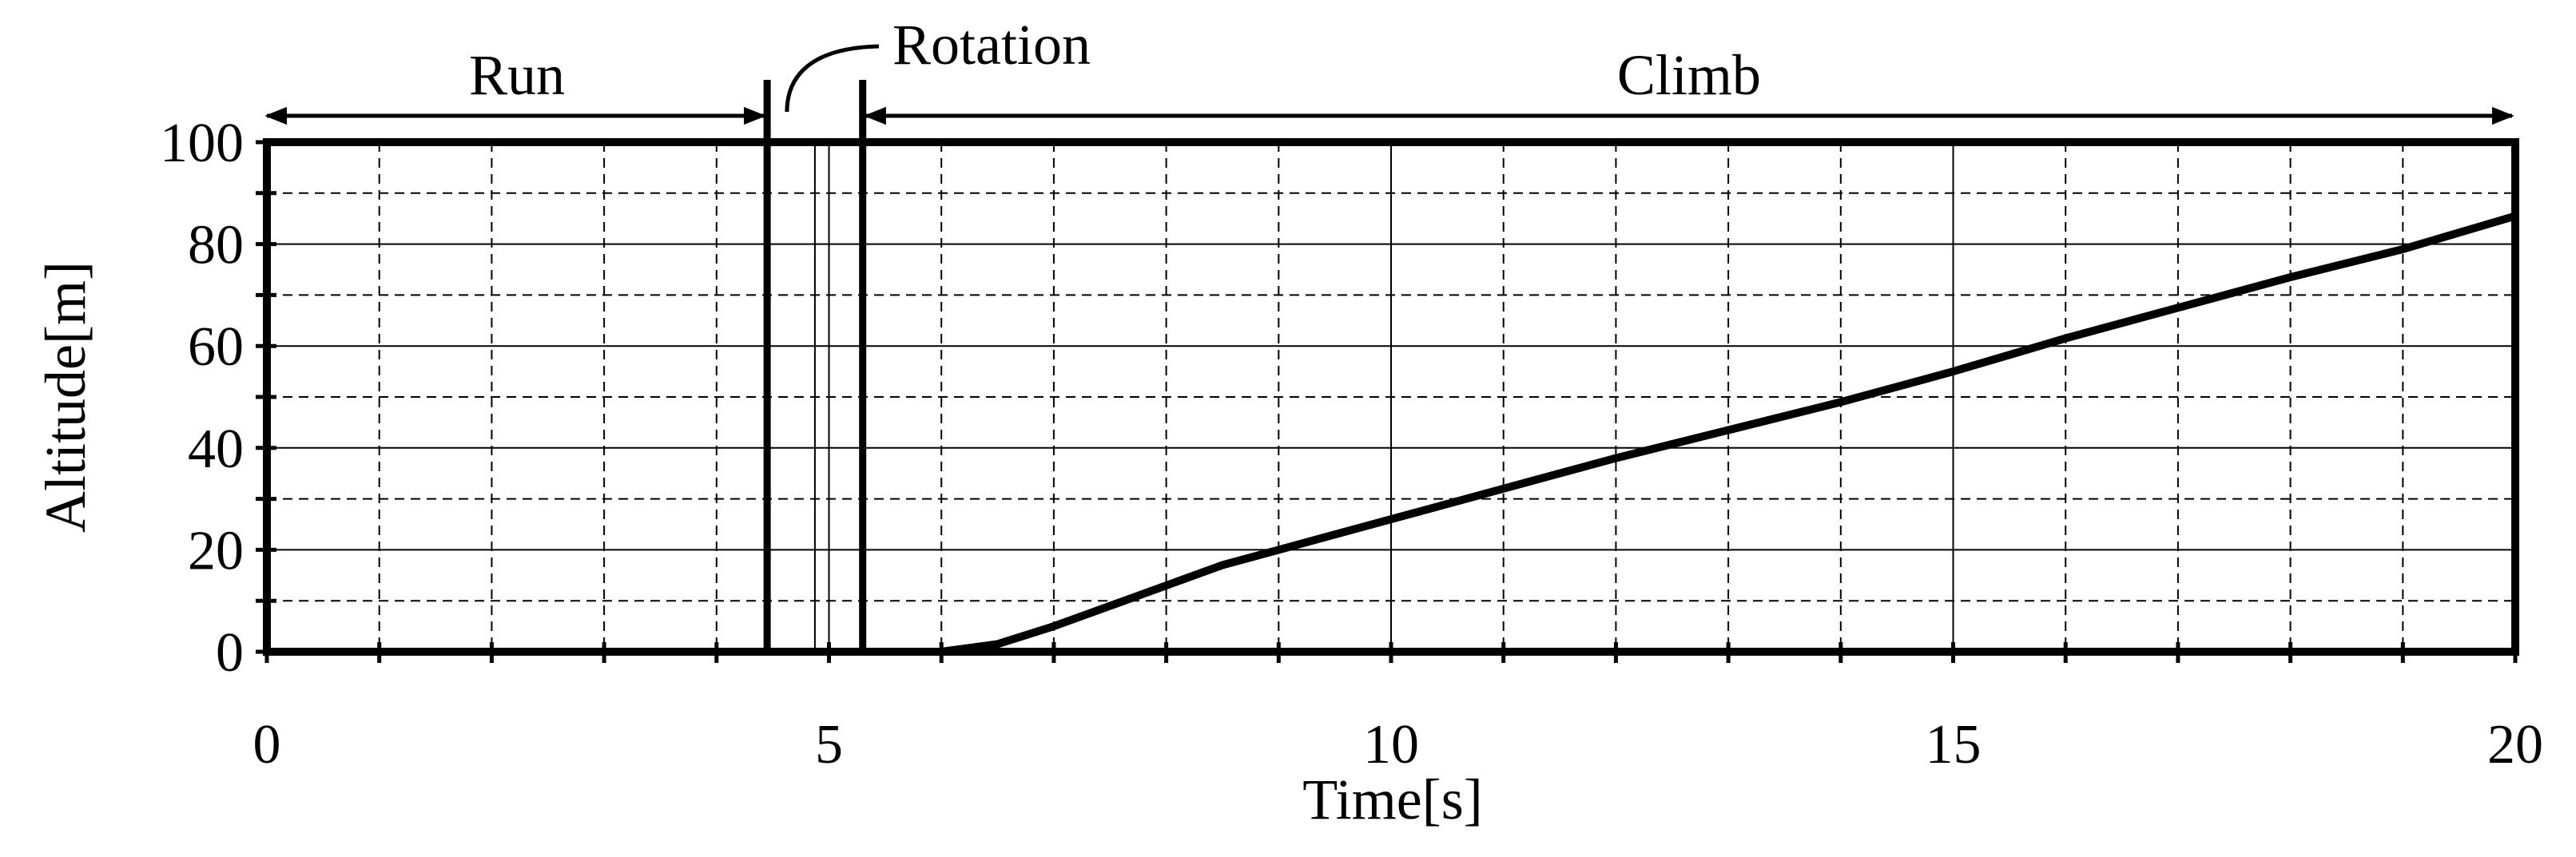 The image size is (2576, 857). What do you see at coordinates (832, 78) in the screenshot?
I see `rotation-leader-line` at bounding box center [832, 78].